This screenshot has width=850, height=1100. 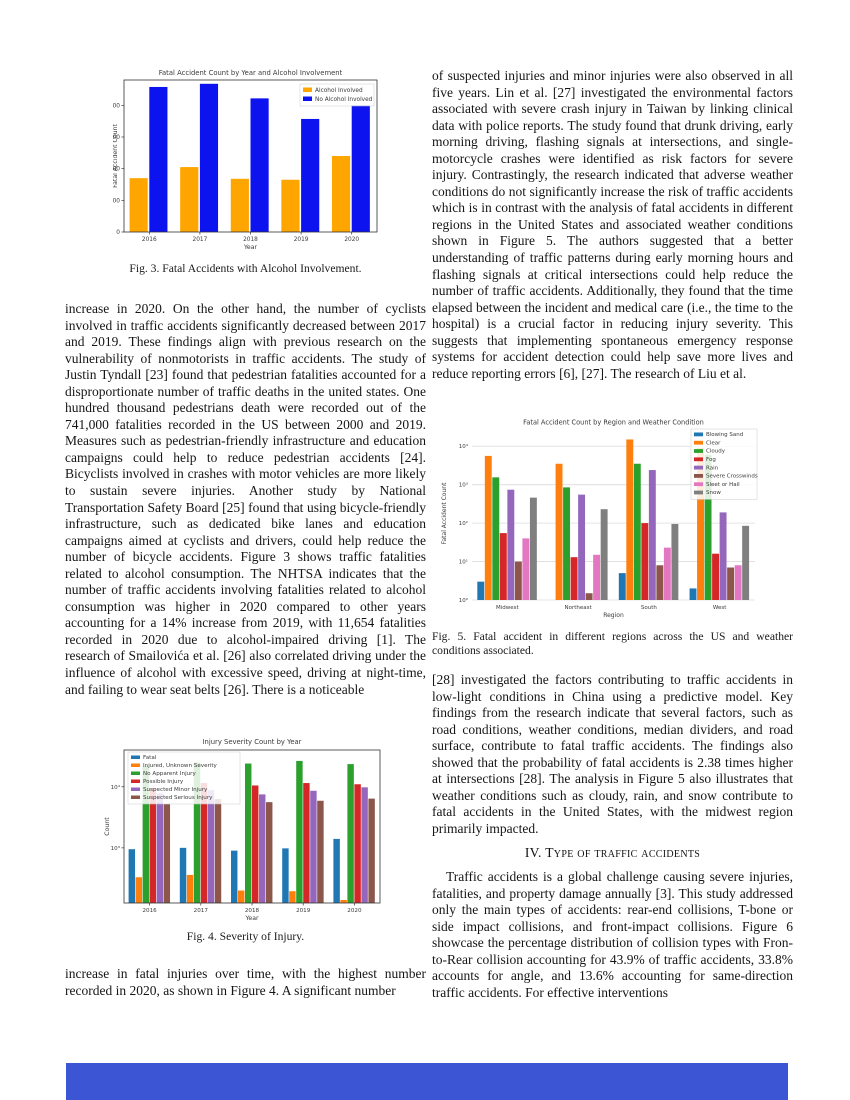 I want to click on svg-text: Injury Severity Count by Year, so click(x=252, y=742).